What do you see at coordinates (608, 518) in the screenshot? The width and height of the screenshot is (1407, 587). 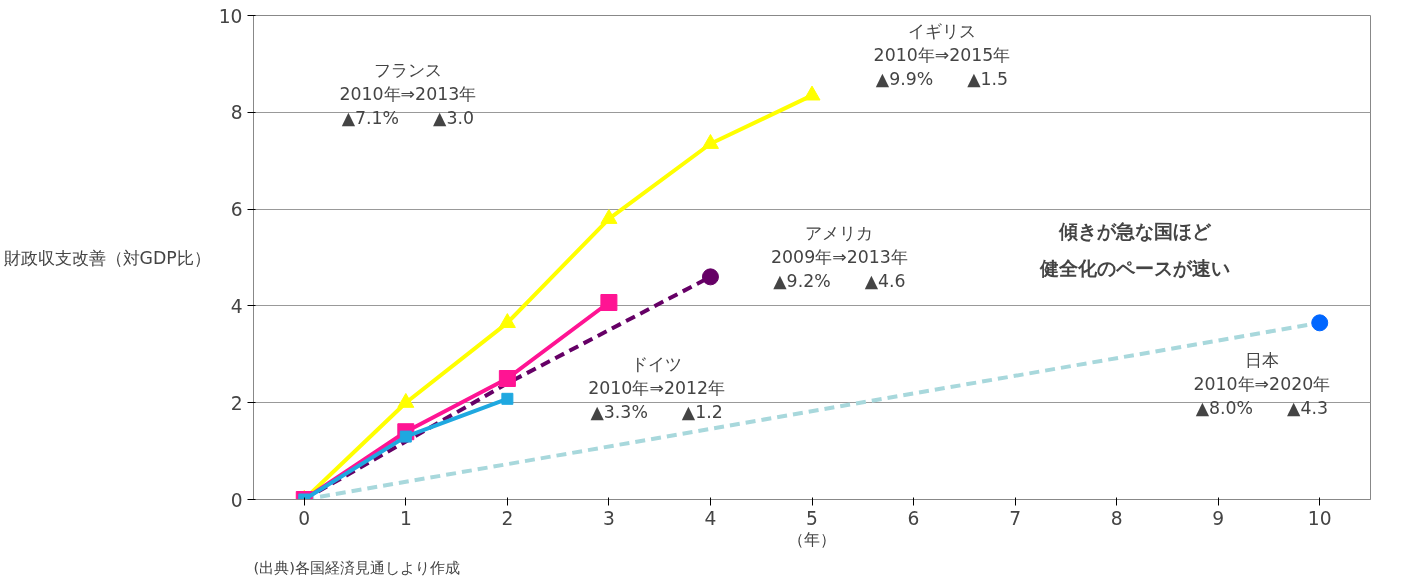 I see `x-tick-label: 3` at bounding box center [608, 518].